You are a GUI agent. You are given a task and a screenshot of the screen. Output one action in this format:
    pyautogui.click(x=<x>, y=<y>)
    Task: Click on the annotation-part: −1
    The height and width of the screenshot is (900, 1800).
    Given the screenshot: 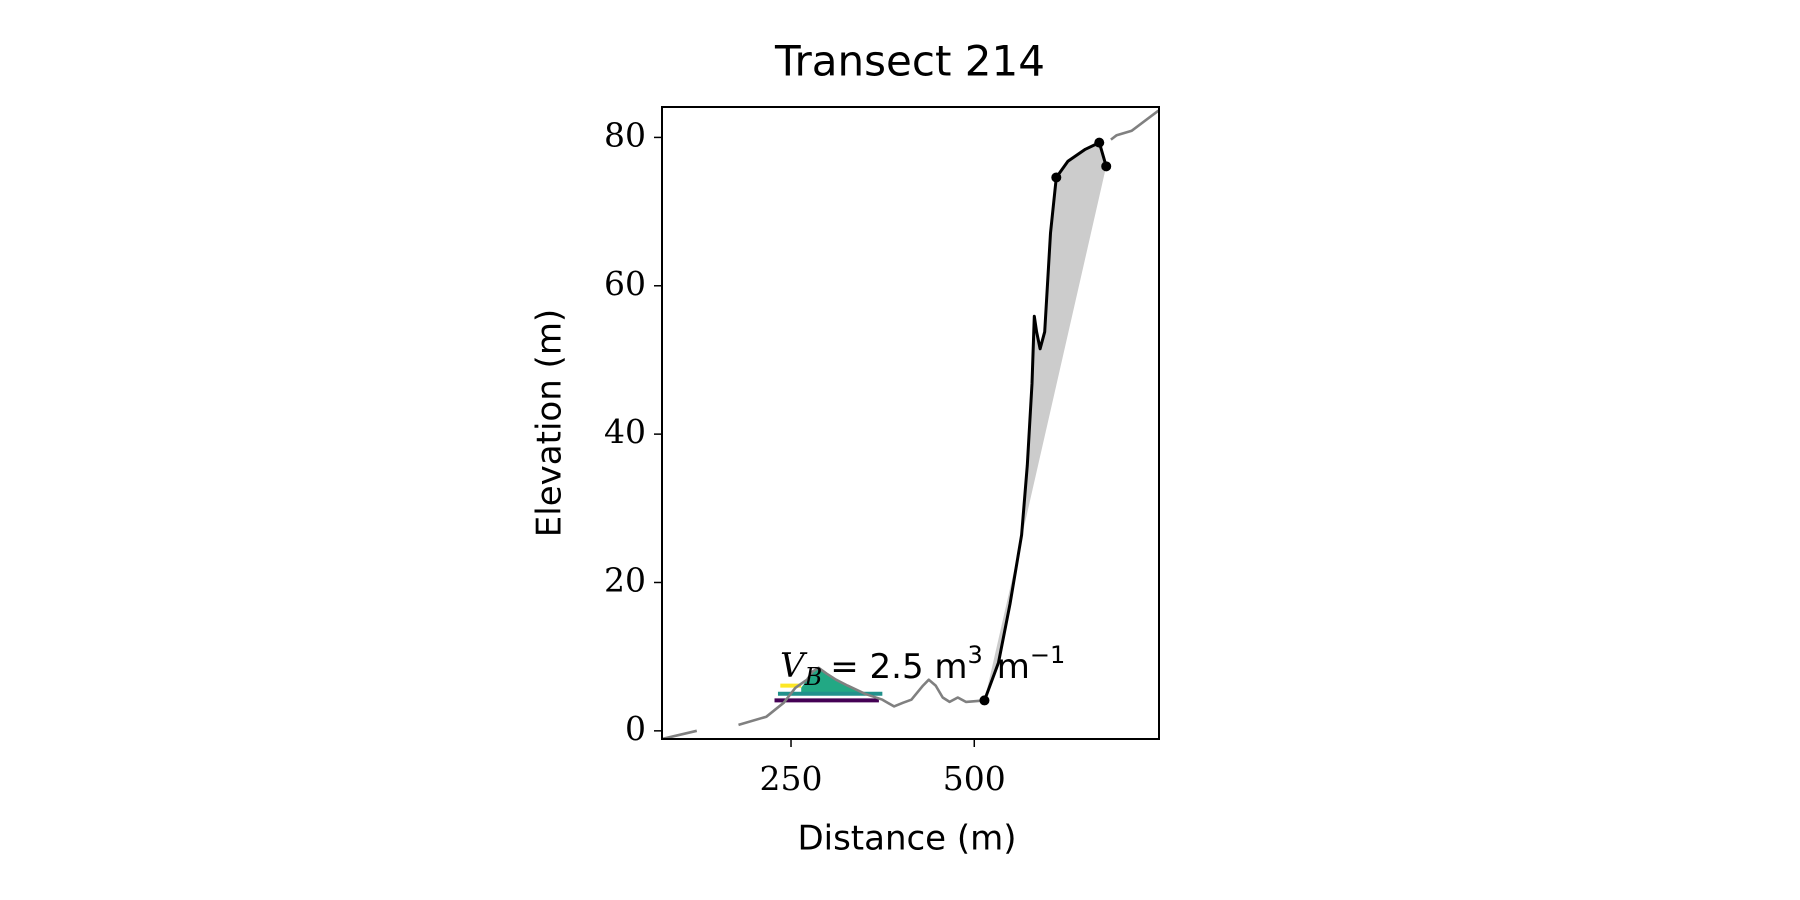 What is the action you would take?
    pyautogui.click(x=1047, y=655)
    